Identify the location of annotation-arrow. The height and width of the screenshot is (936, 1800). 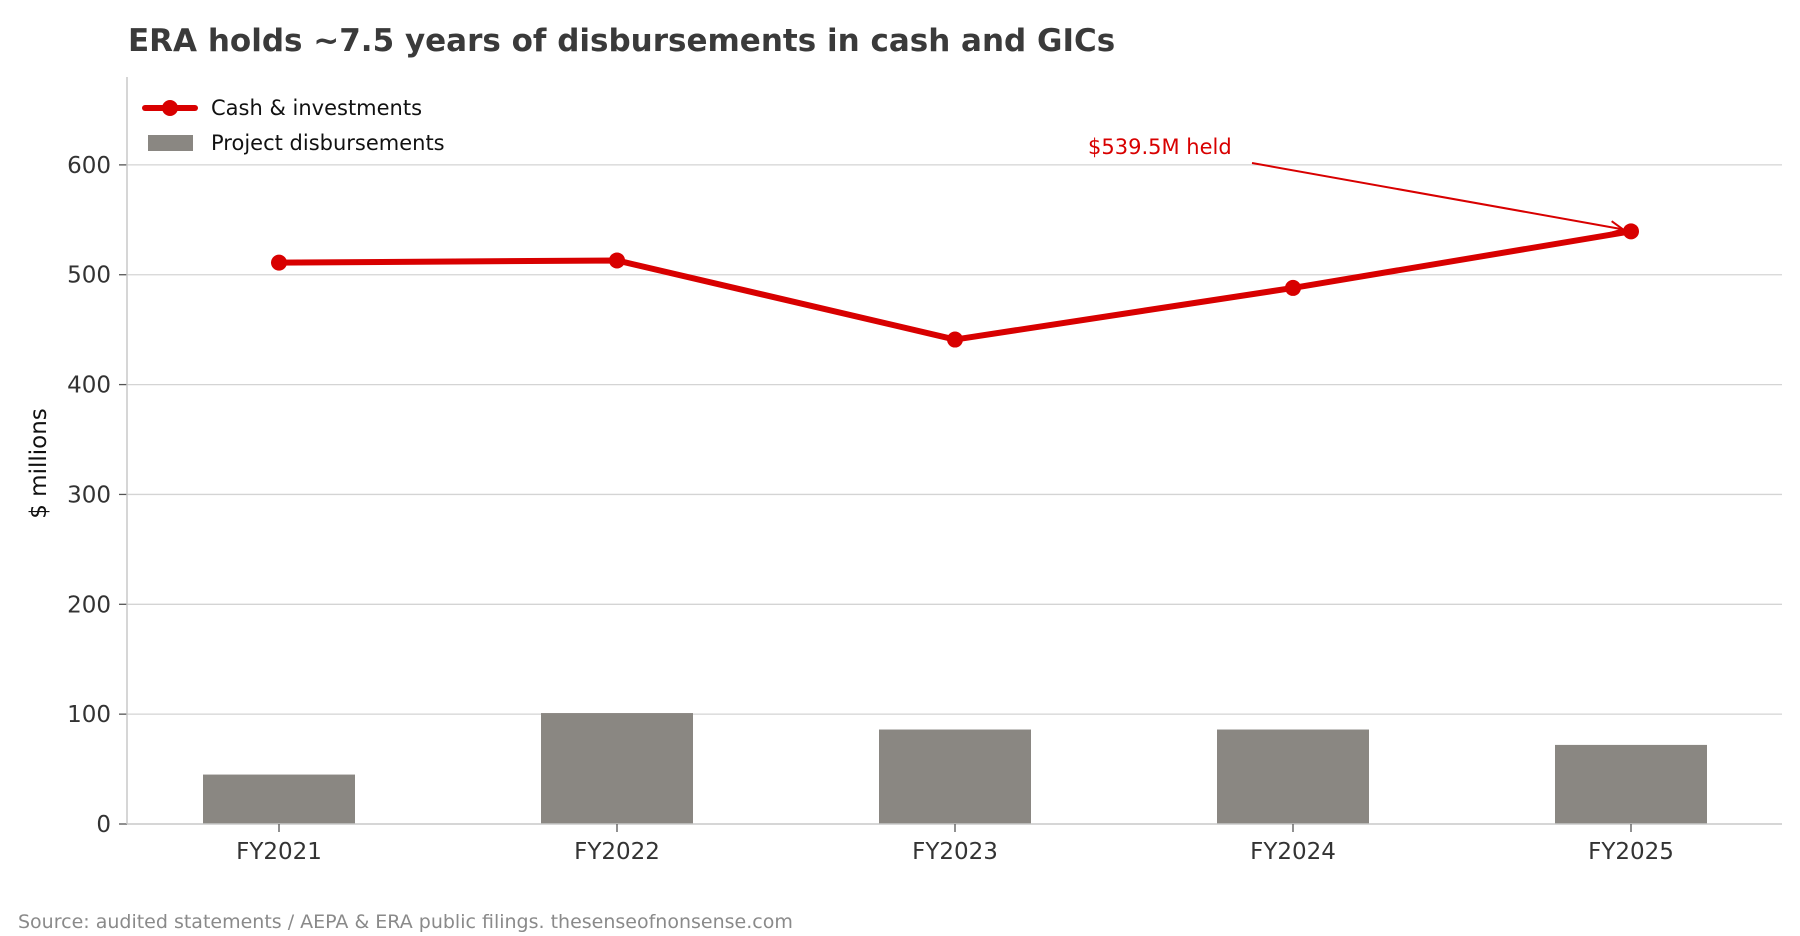
(1437, 196).